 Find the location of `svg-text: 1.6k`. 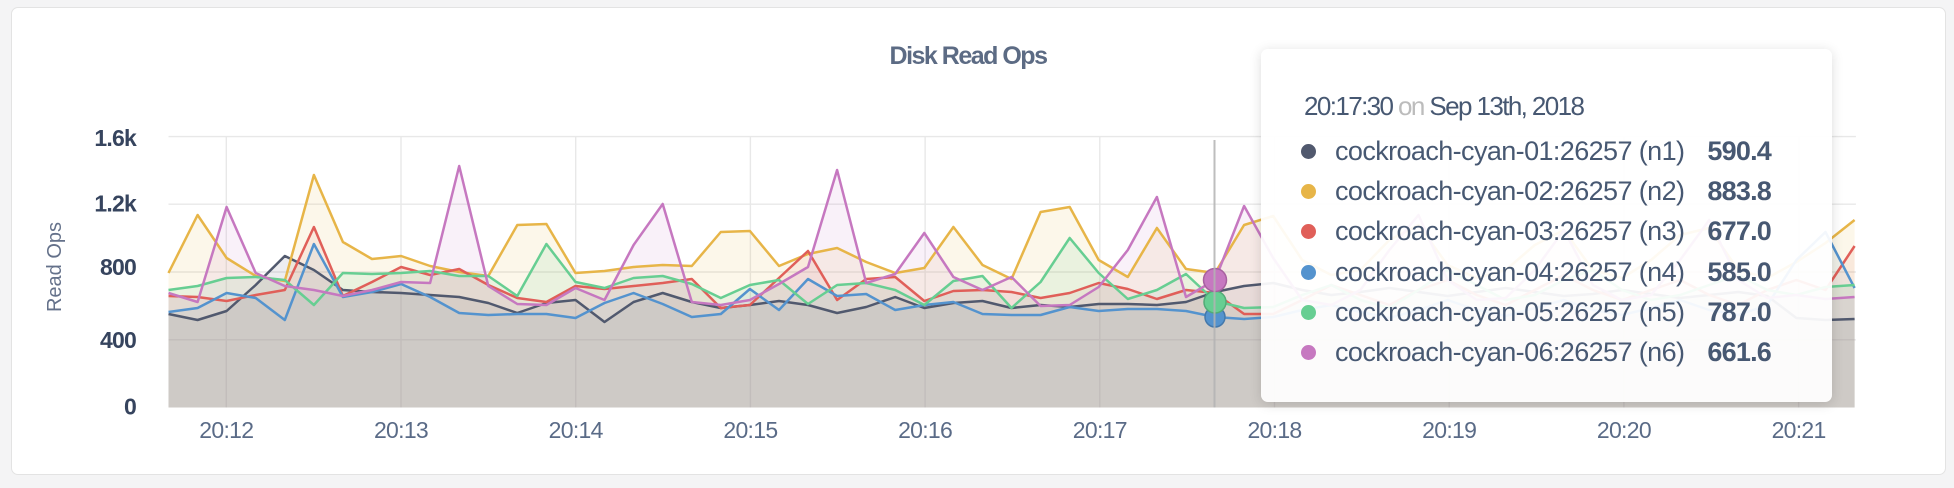

svg-text: 1.6k is located at coordinates (115, 138).